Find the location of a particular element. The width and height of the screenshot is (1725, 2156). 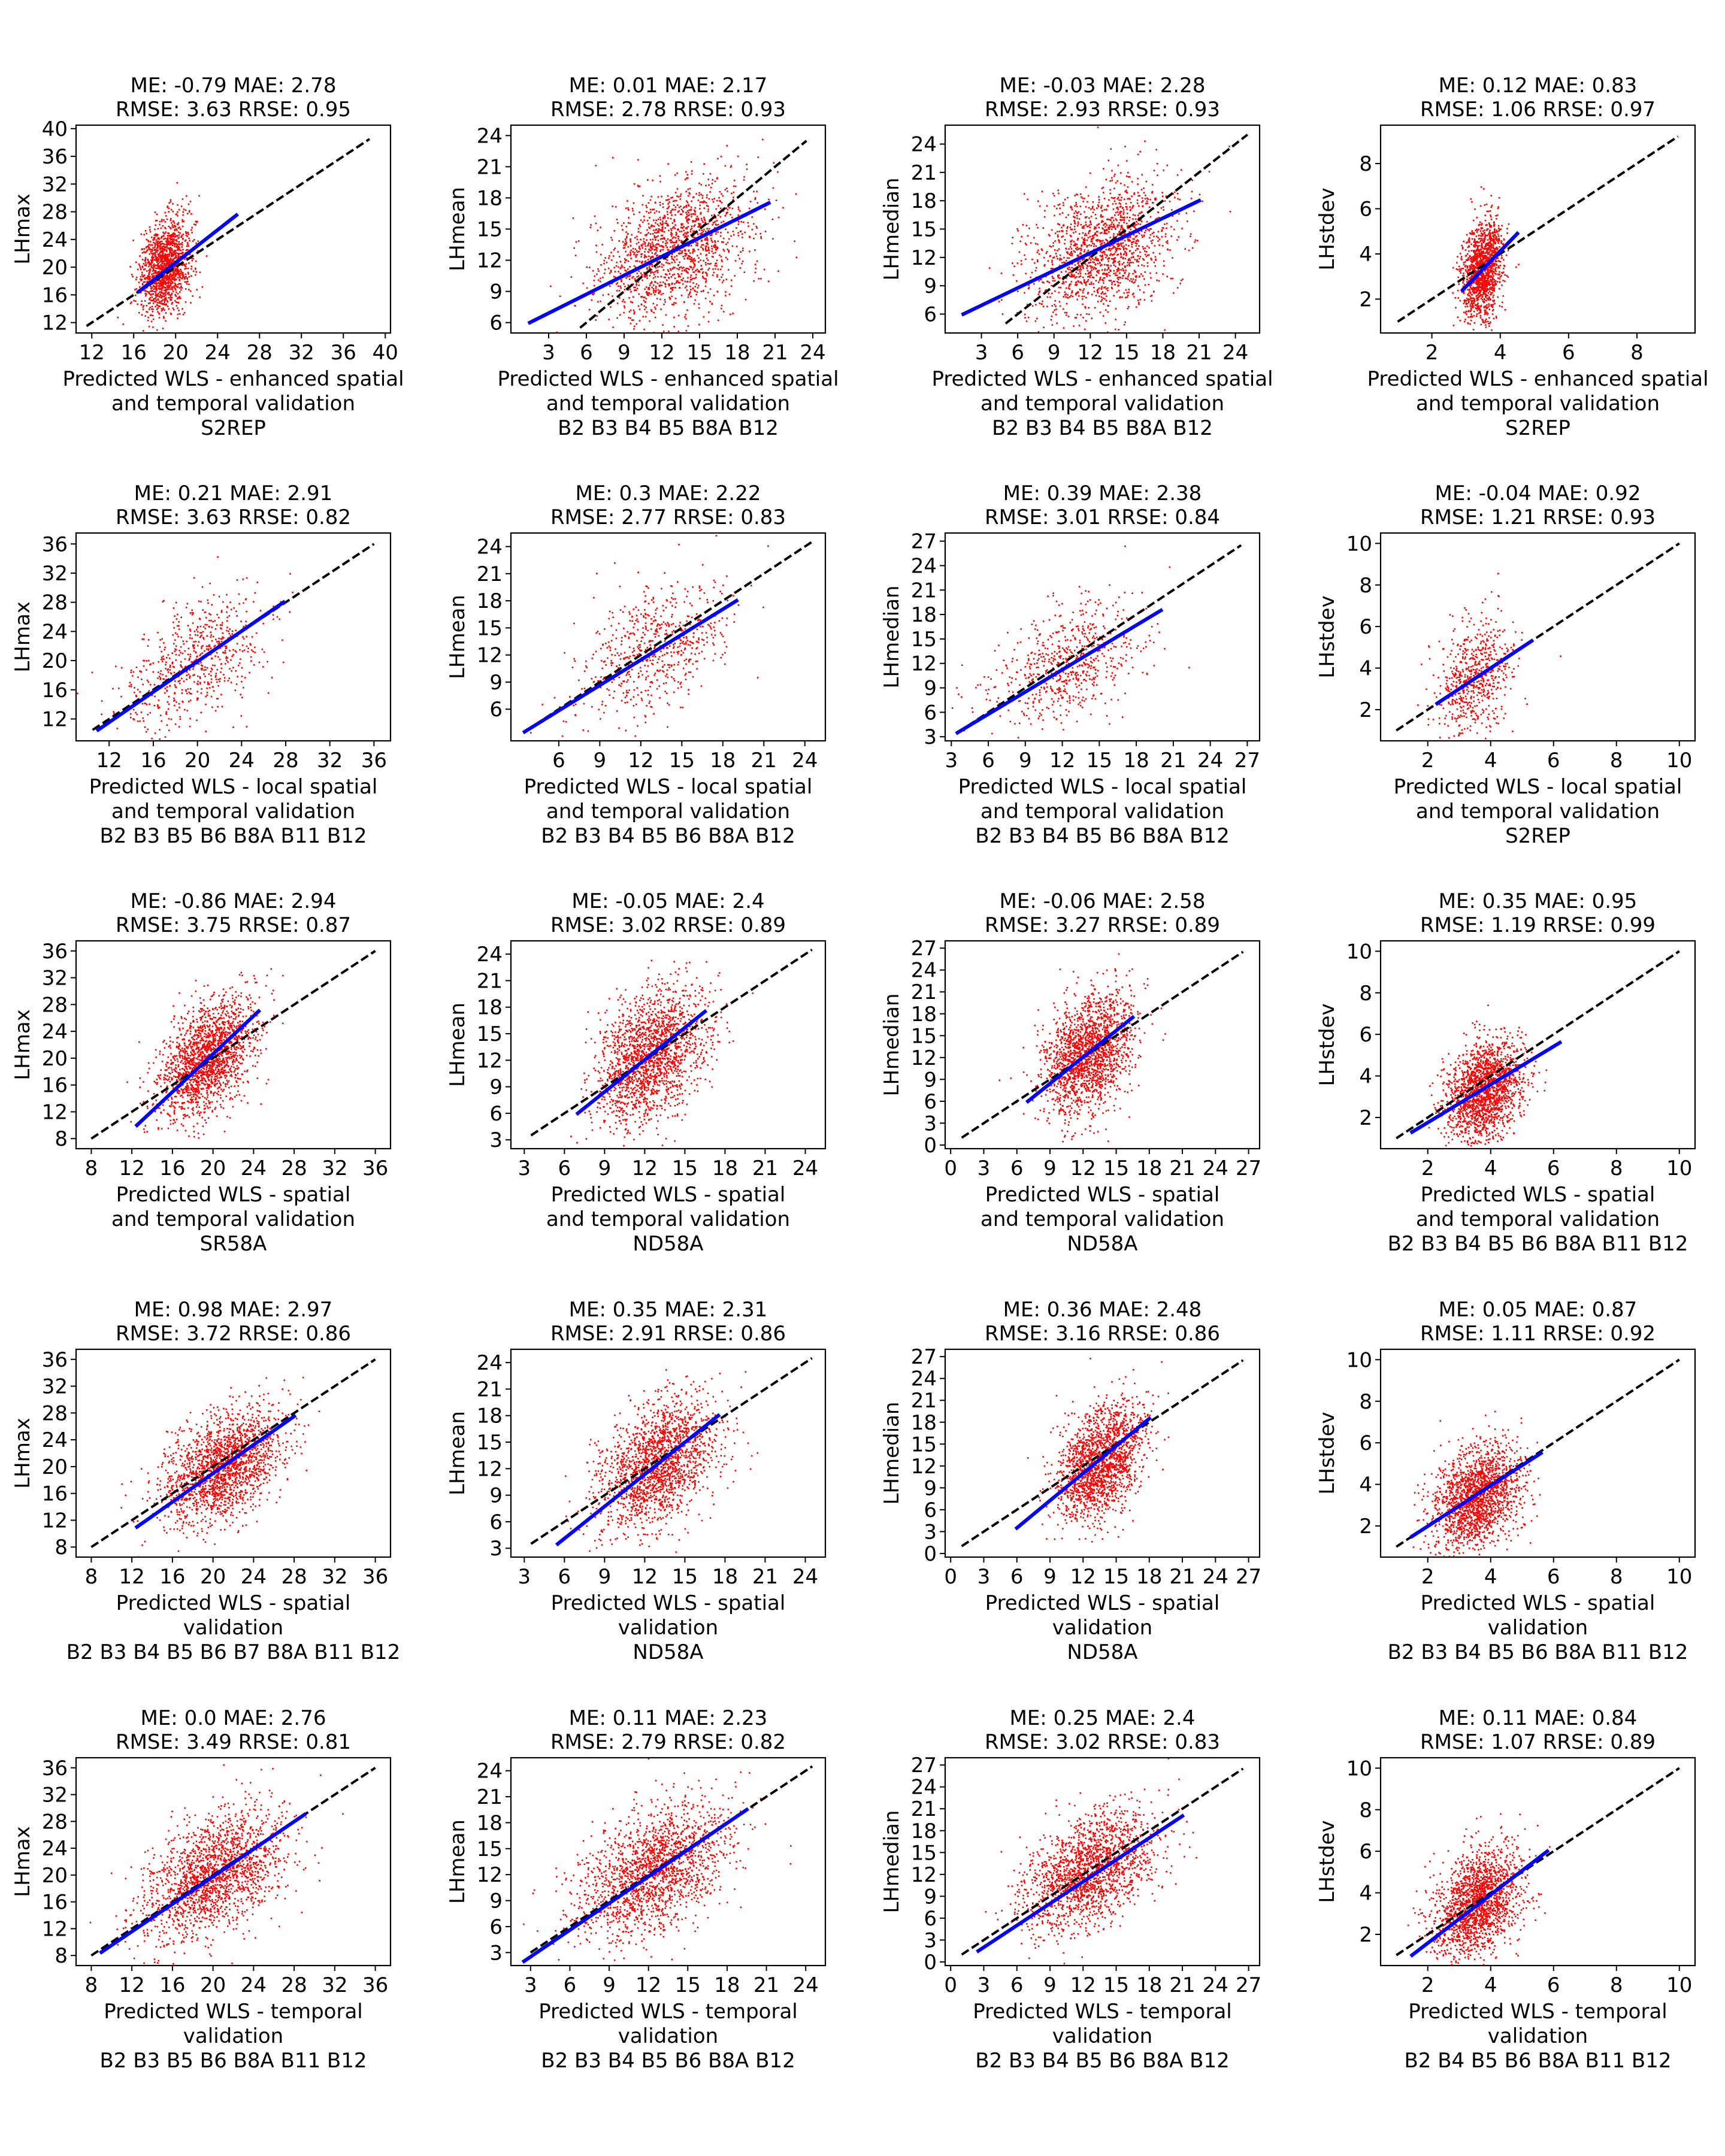

fit-line is located at coordinates (187, 253).